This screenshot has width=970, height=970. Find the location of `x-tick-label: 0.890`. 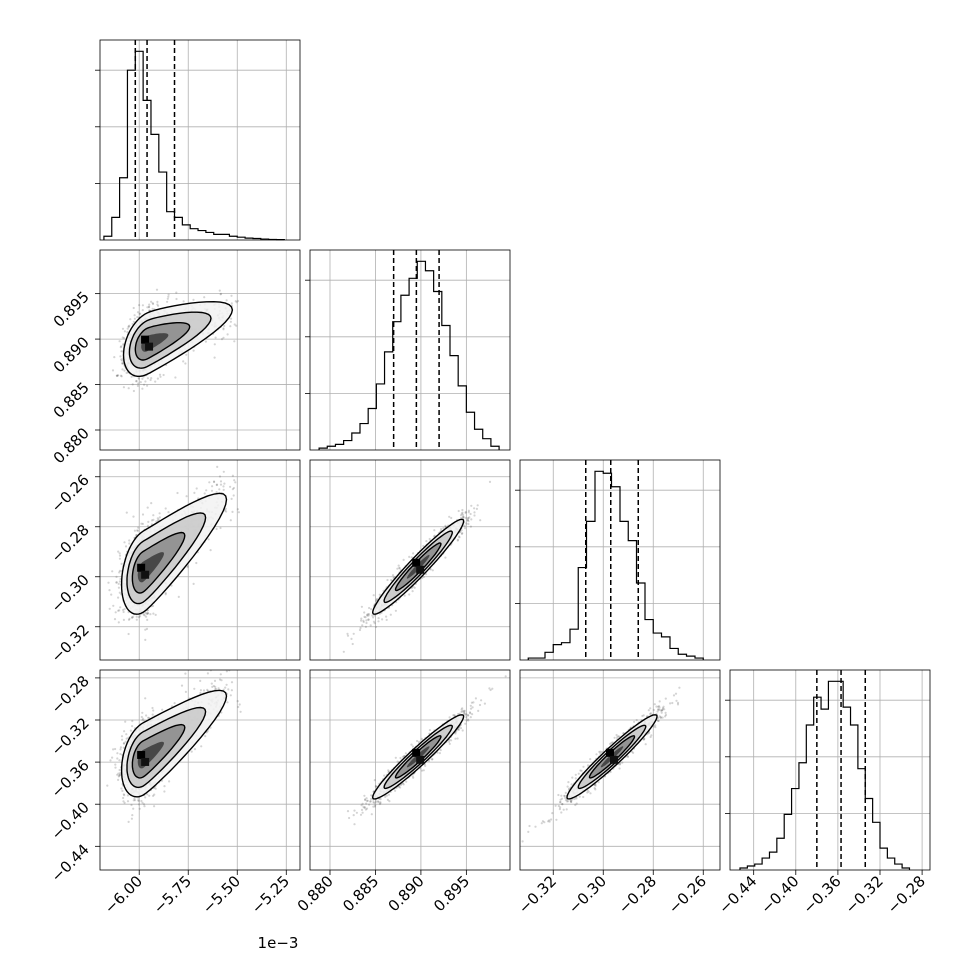

x-tick-label: 0.890 is located at coordinates (406, 893).